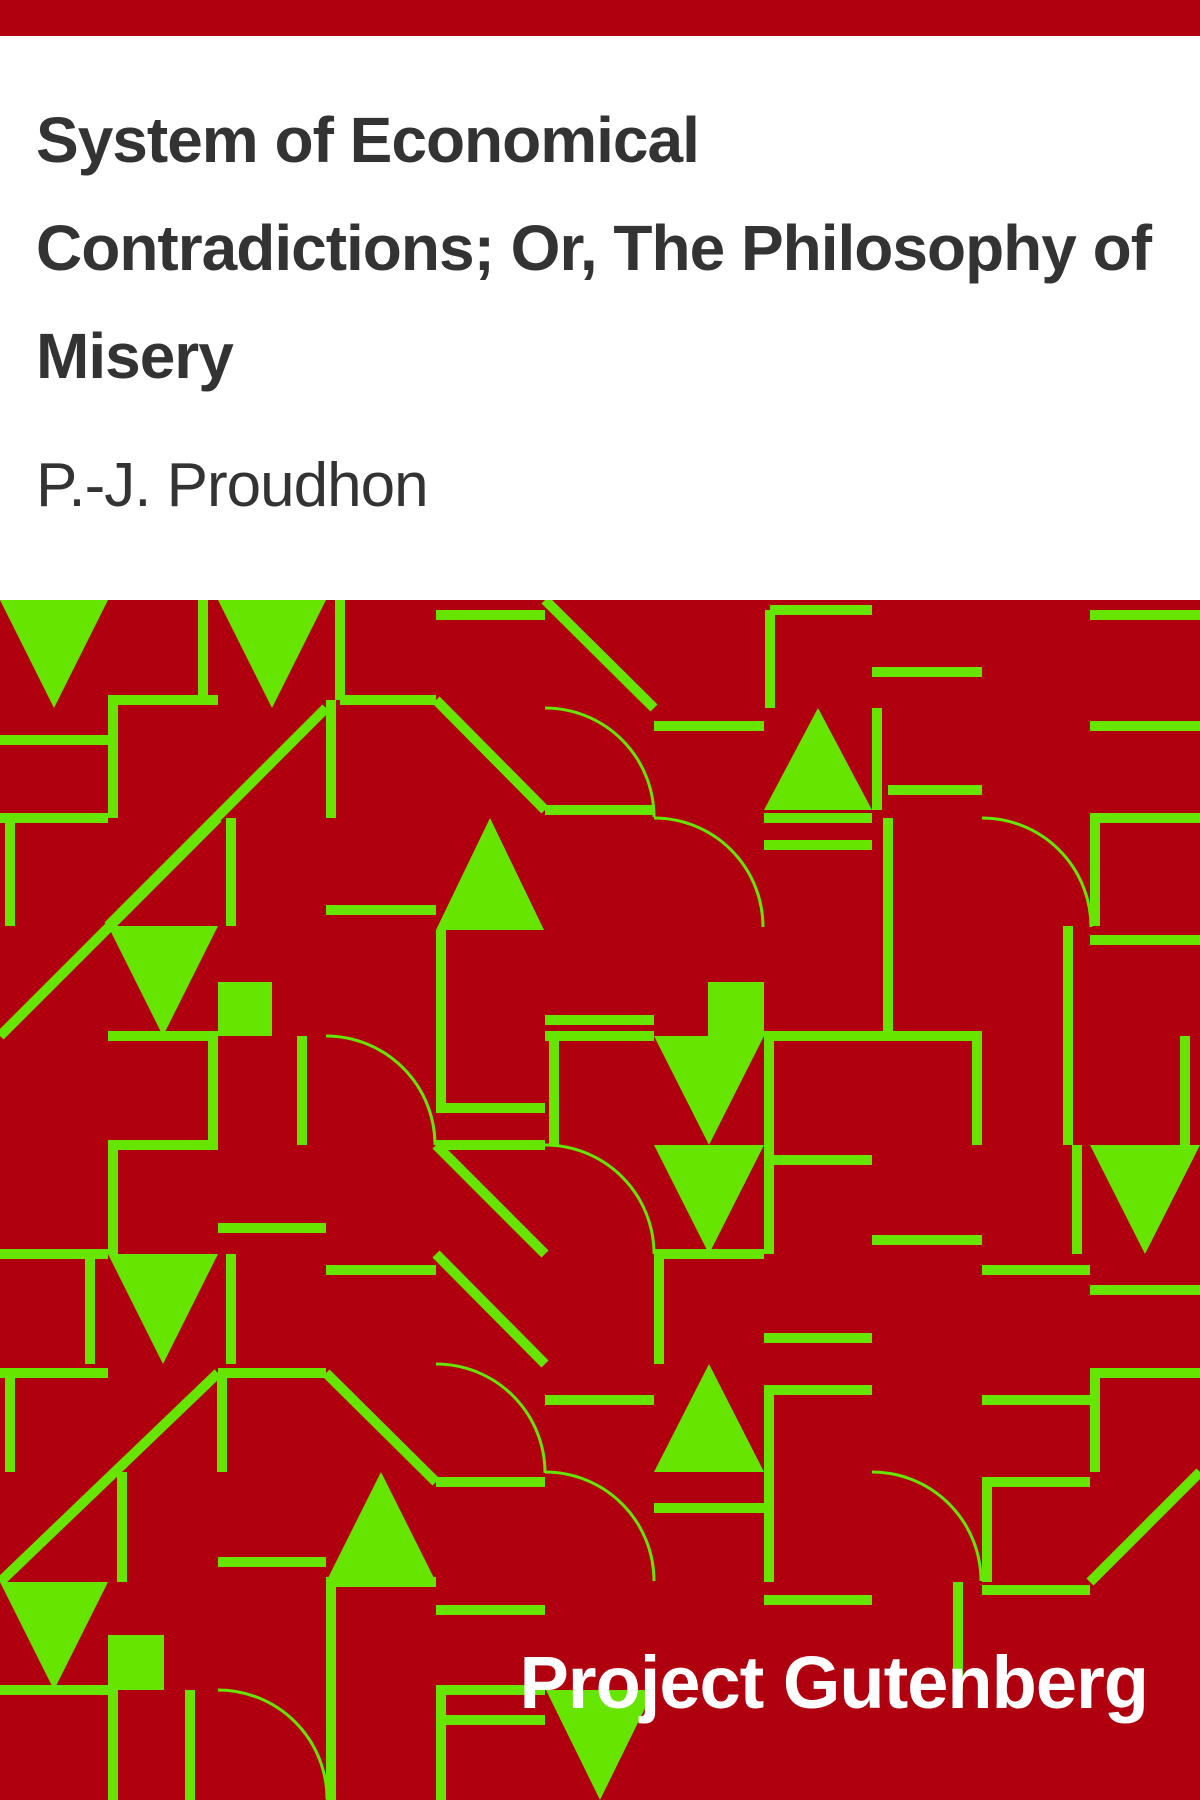 Image resolution: width=1200 pixels, height=1800 pixels. Describe the element at coordinates (232, 485) in the screenshot. I see `book-author: P.-J. Proudhon` at that location.